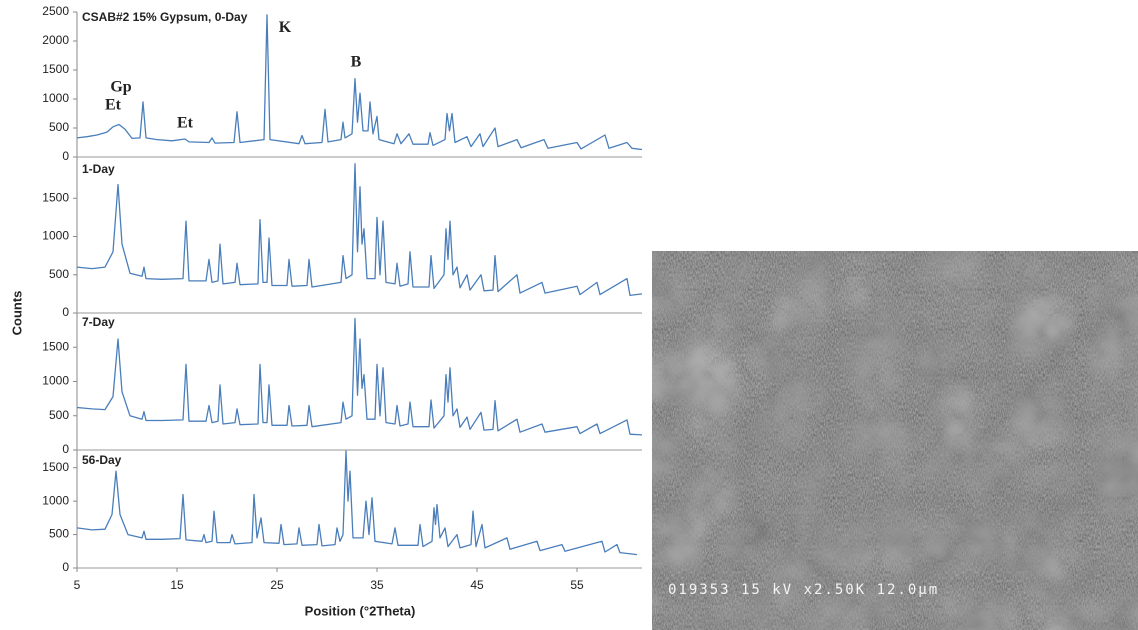 This screenshot has width=1138, height=630. Describe the element at coordinates (277, 585) in the screenshot. I see `x-tick-label: 25` at that location.